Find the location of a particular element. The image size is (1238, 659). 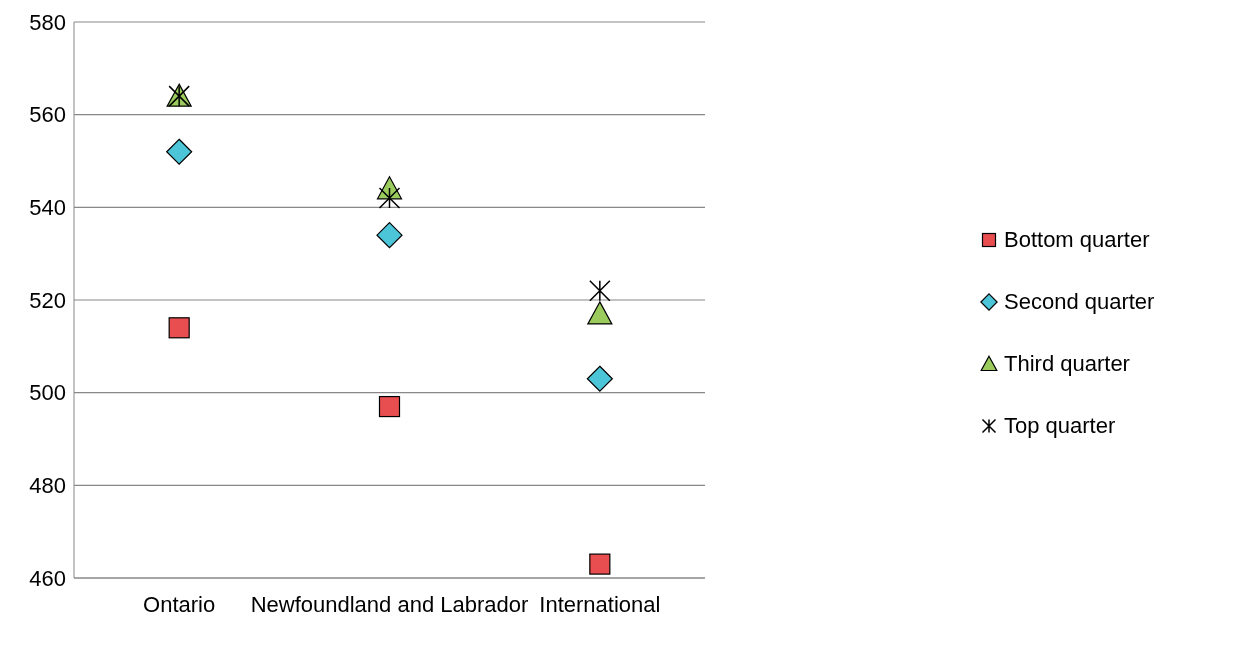

y-tick-label: 580 is located at coordinates (47, 22).